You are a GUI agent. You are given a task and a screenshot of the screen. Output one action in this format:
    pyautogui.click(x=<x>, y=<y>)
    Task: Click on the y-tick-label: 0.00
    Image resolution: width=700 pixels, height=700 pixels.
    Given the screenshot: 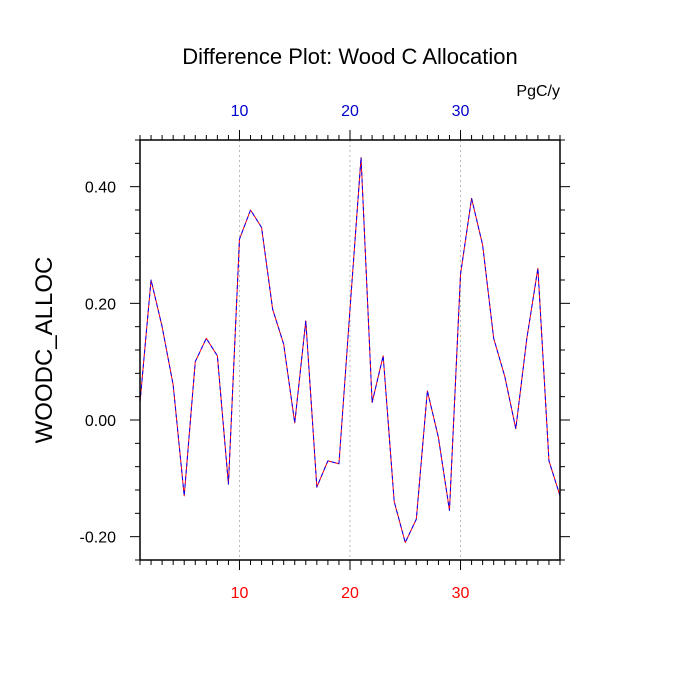 What is the action you would take?
    pyautogui.click(x=100, y=421)
    